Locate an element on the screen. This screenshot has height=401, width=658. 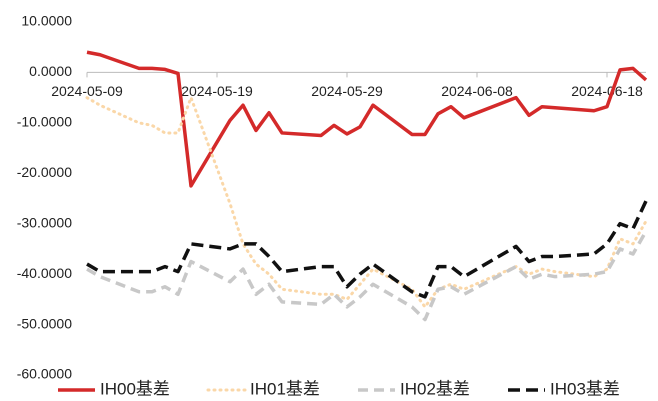
legend-label: IH03基差 is located at coordinates (585, 388).